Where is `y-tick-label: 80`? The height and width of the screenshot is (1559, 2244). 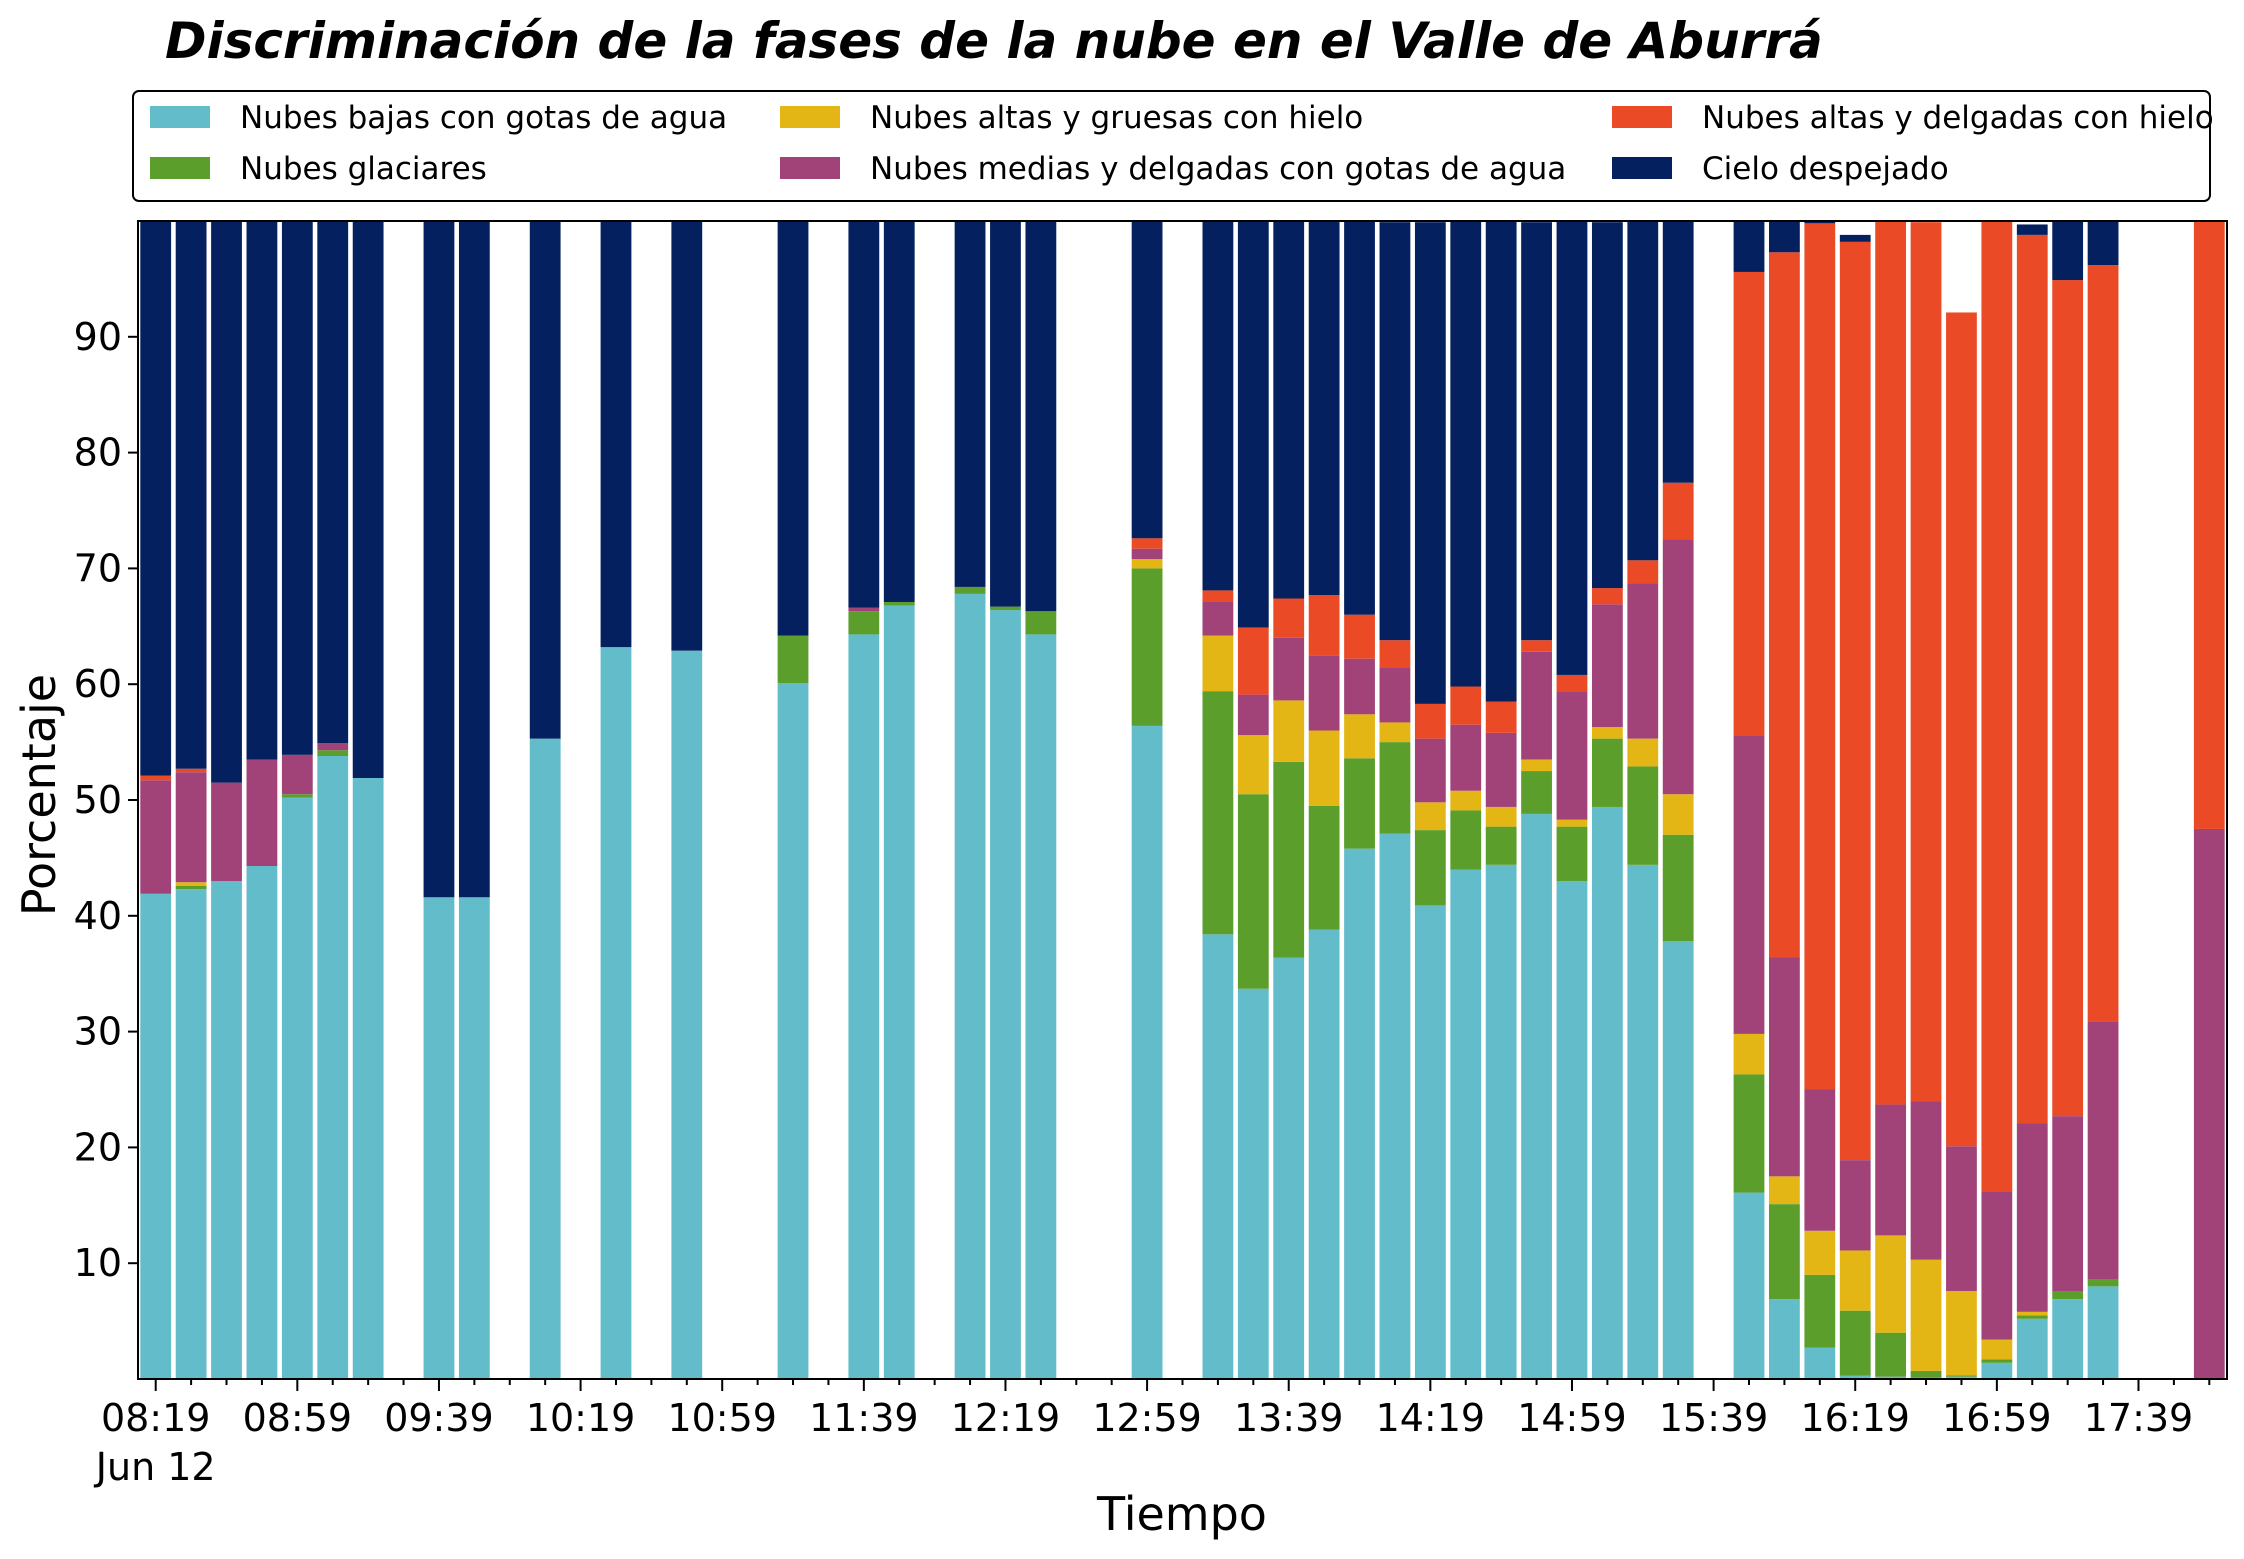 y-tick-label: 80 is located at coordinates (98, 453).